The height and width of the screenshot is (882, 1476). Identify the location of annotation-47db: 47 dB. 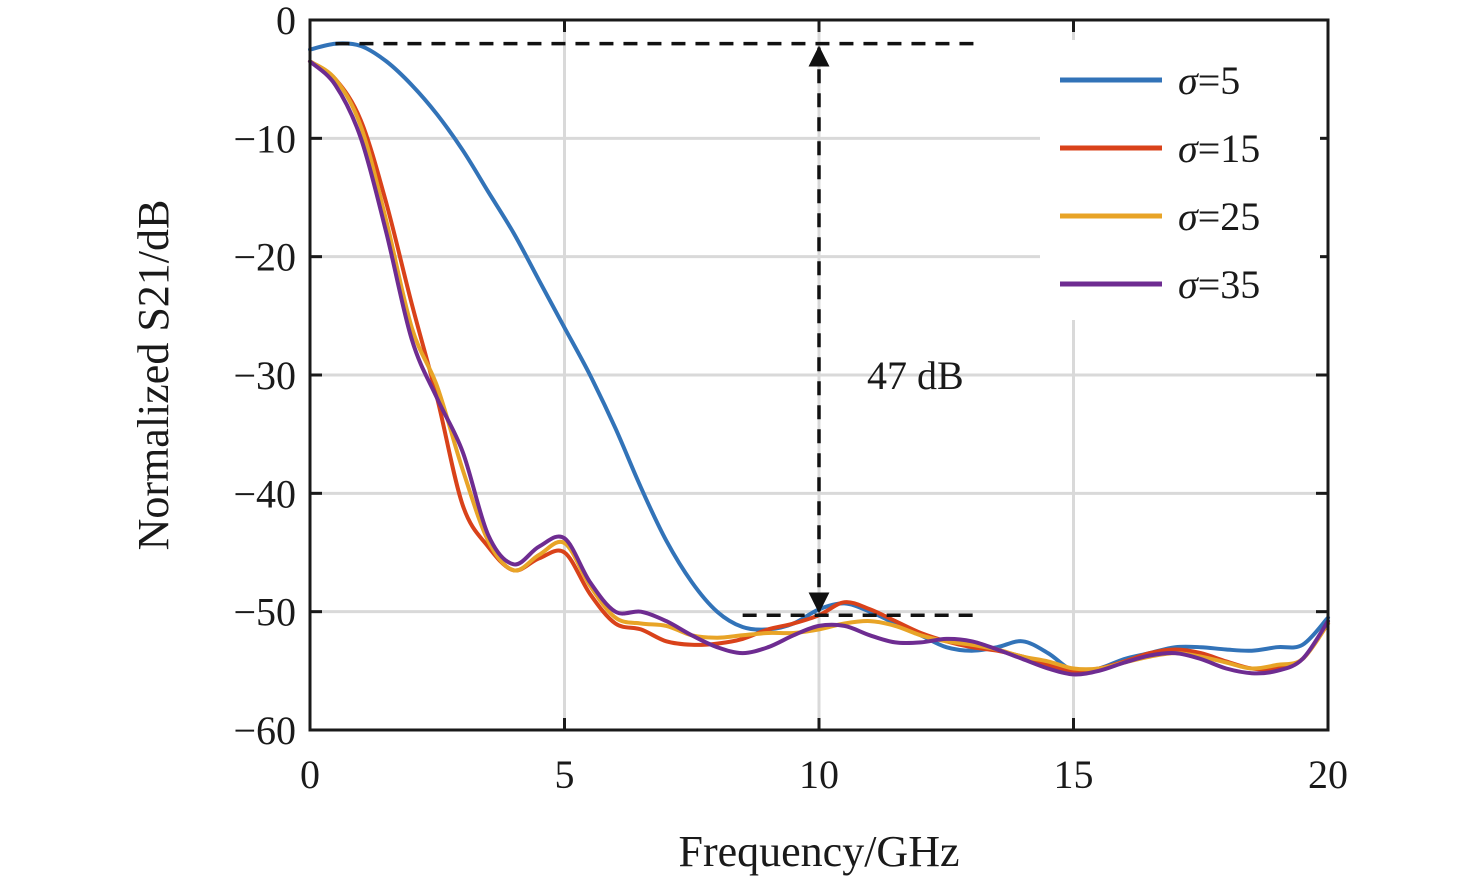
(915, 375).